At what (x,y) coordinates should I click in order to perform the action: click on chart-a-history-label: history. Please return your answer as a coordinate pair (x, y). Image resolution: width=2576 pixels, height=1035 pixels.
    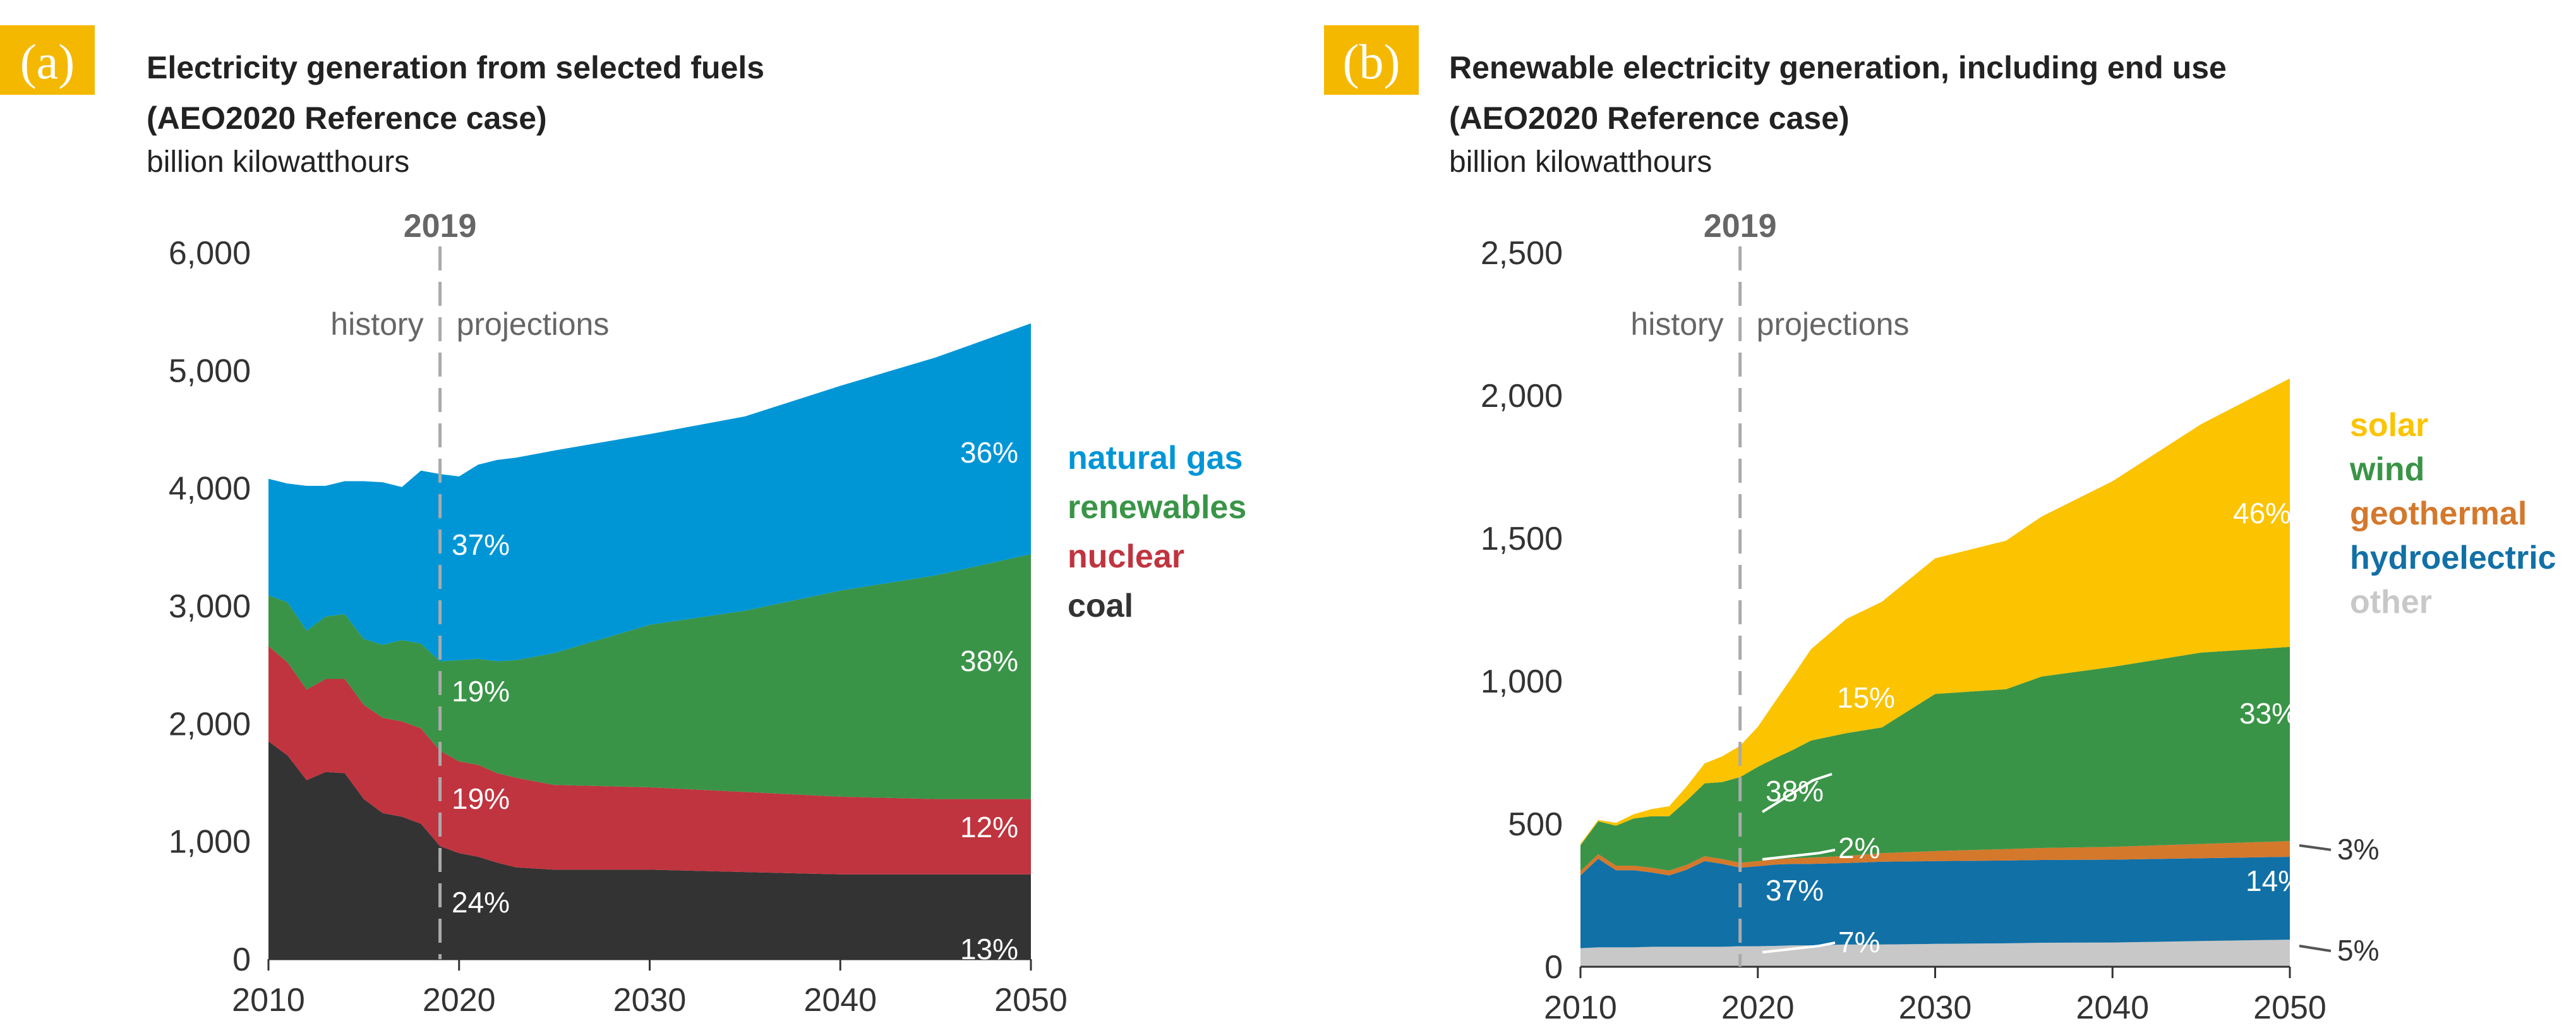
    Looking at the image, I should click on (376, 324).